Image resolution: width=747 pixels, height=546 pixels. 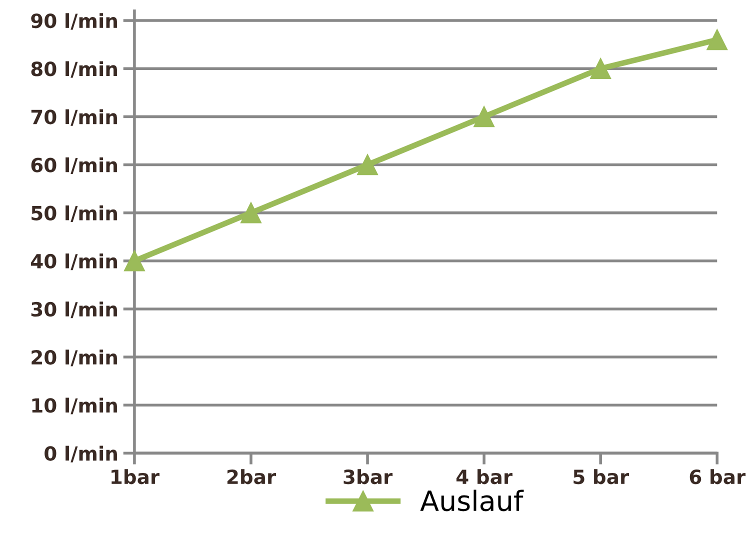 I want to click on y-tick-label: 60 l/min, so click(x=74, y=165).